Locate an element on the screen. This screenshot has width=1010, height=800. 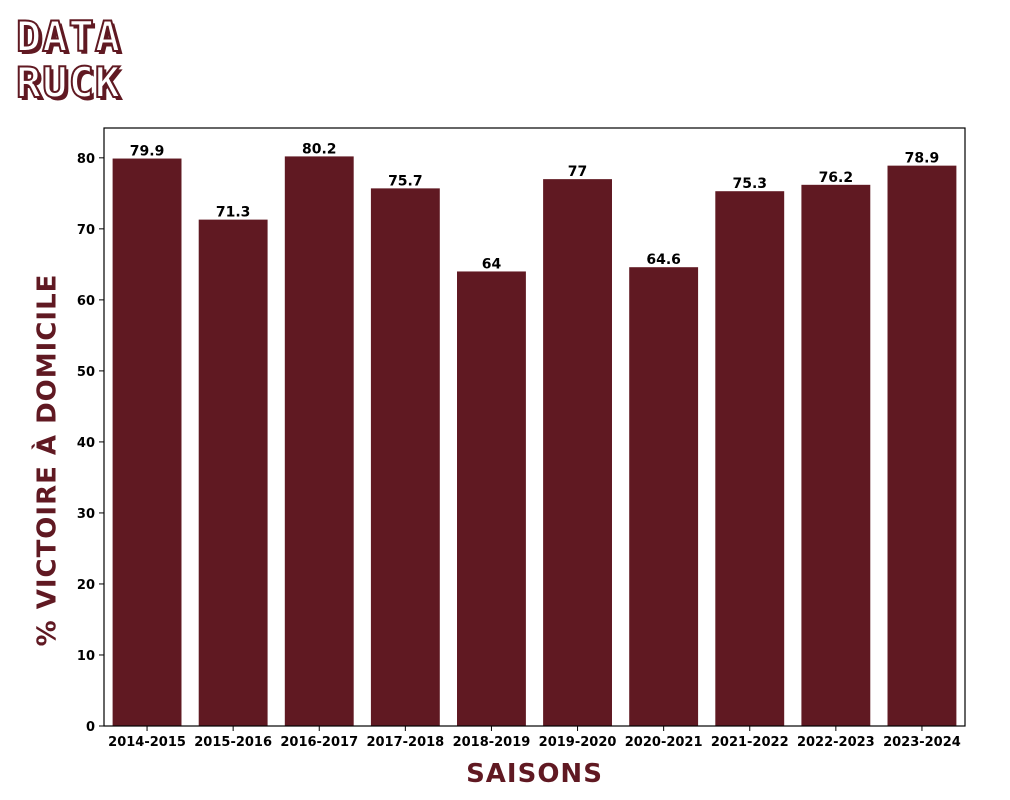
x-tick-label: 2021-2022 is located at coordinates (750, 742).